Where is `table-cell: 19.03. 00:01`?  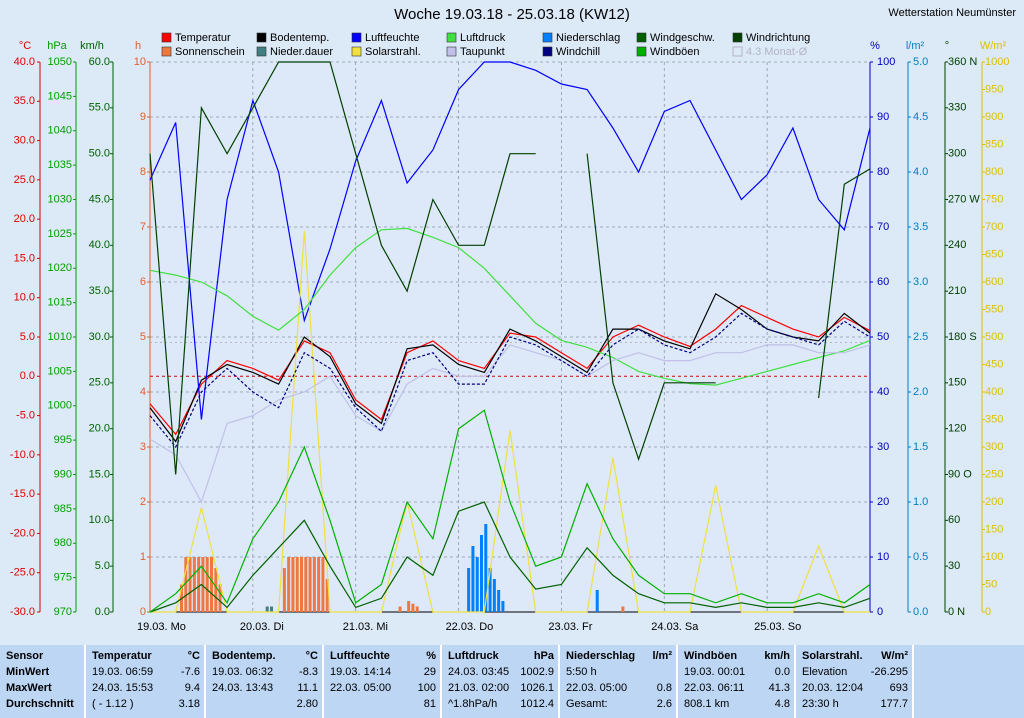
table-cell: 19.03. 00:01 is located at coordinates (715, 672).